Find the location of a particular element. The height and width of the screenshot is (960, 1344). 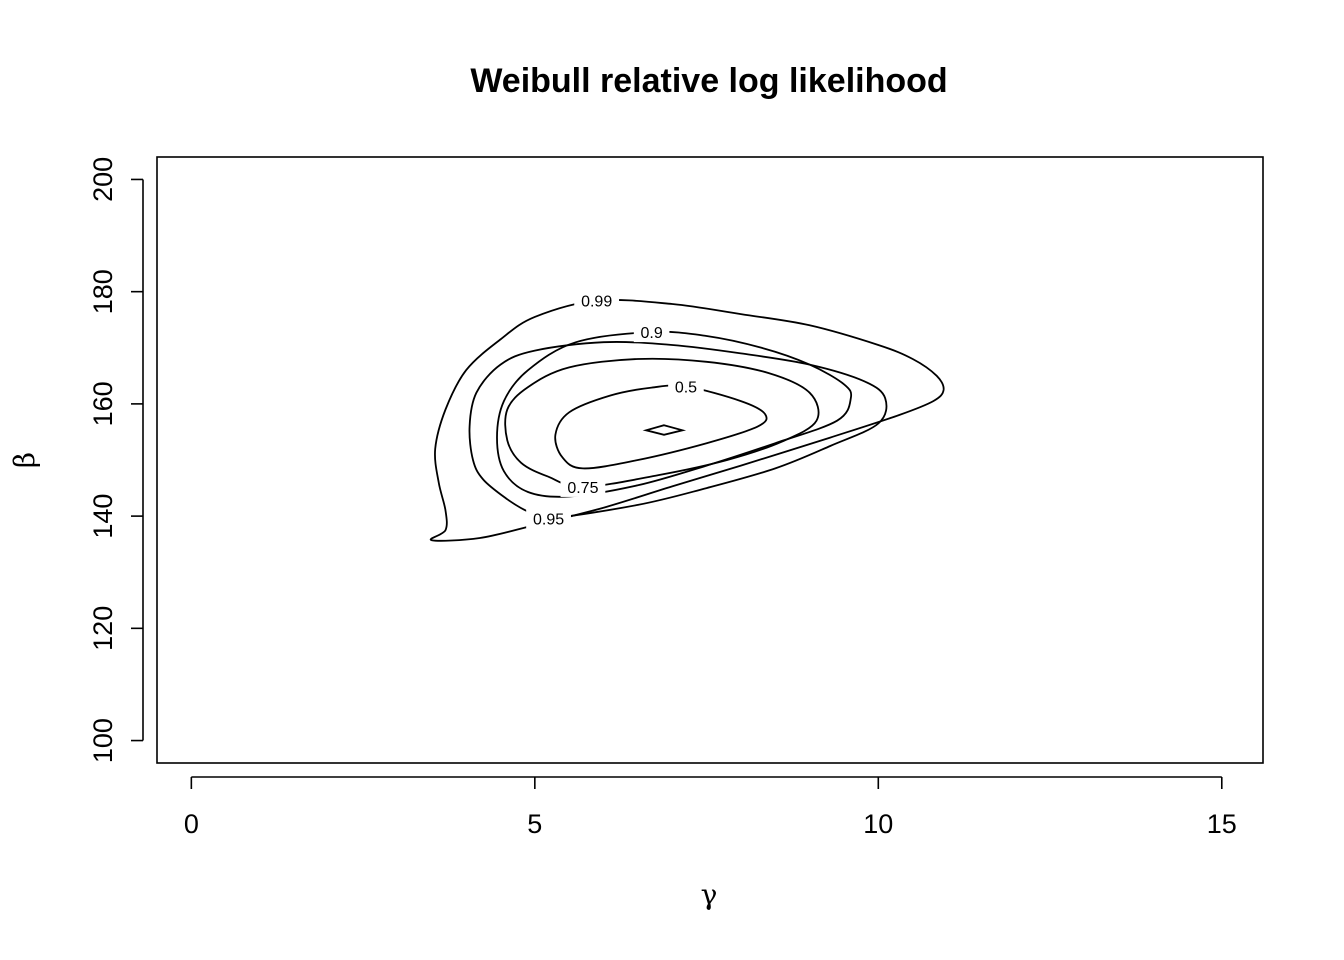

x-axis-label: γ is located at coordinates (709, 894).